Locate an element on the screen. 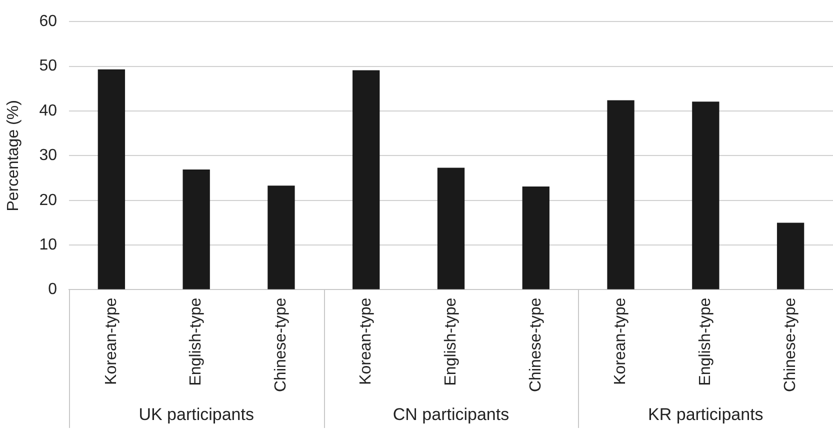 The width and height of the screenshot is (833, 430). y-axis-title: Percentage (%) is located at coordinates (13, 156).